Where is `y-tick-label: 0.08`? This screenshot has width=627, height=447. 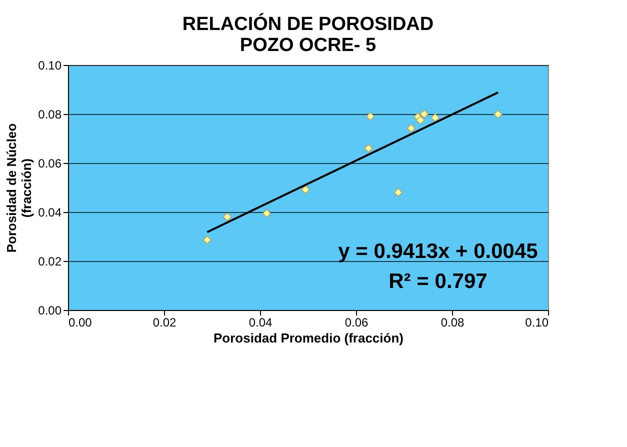
y-tick-label: 0.08 is located at coordinates (50, 115).